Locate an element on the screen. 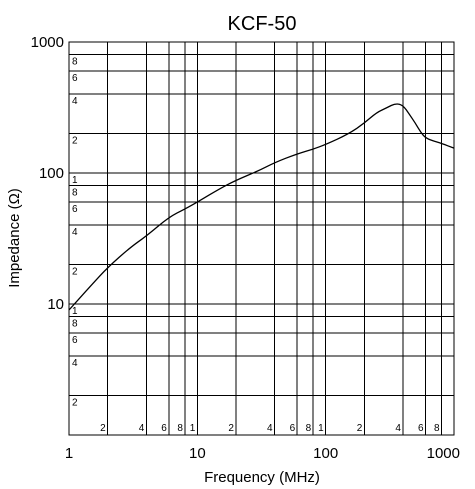  x-major-tick-label: 1 is located at coordinates (69, 453).